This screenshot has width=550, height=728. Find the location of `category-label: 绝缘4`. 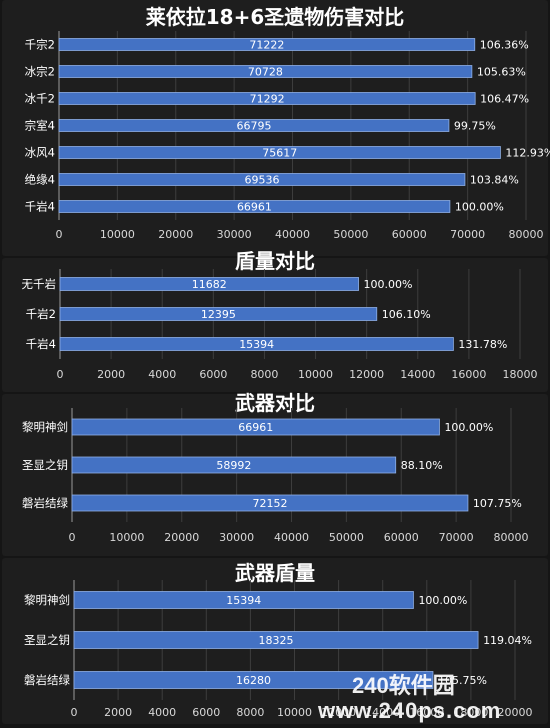

category-label: 绝缘4 is located at coordinates (40, 180).